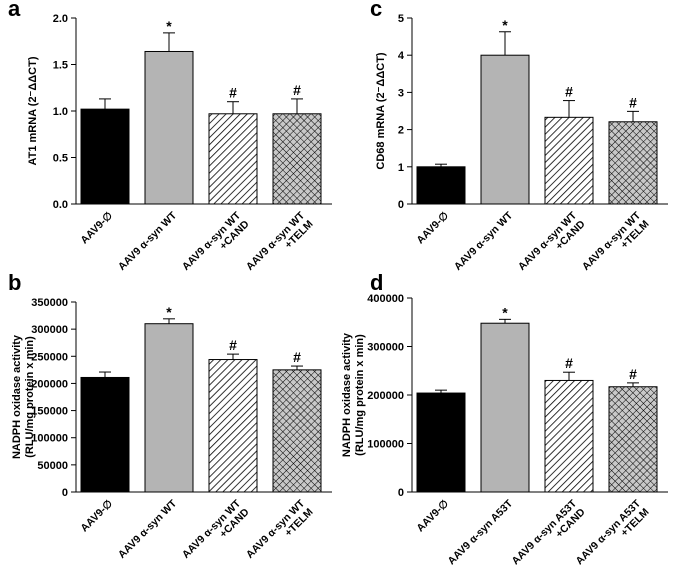  What do you see at coordinates (49, 357) in the screenshot?
I see `y-tick-label: 250000` at bounding box center [49, 357].